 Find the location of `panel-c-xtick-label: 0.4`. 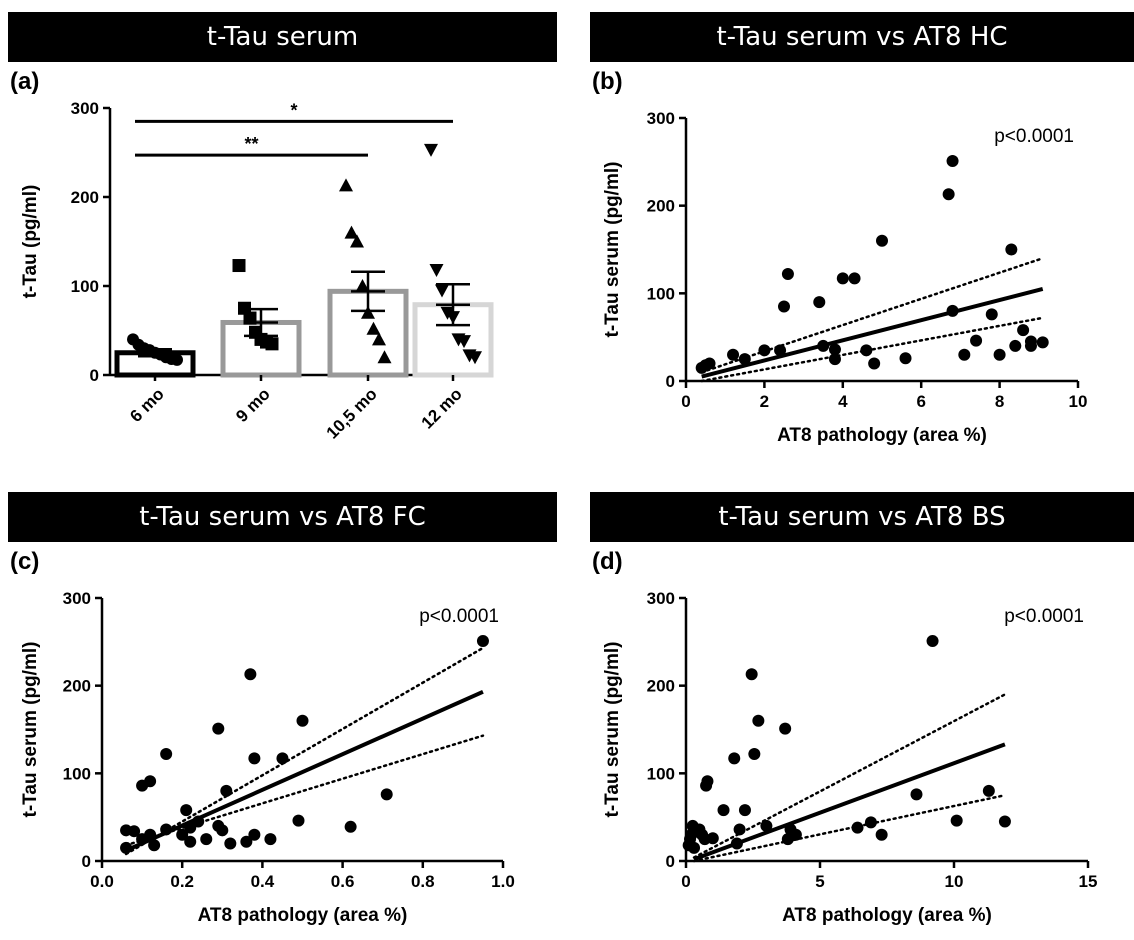

panel-c-xtick-label: 0.4 is located at coordinates (263, 881).